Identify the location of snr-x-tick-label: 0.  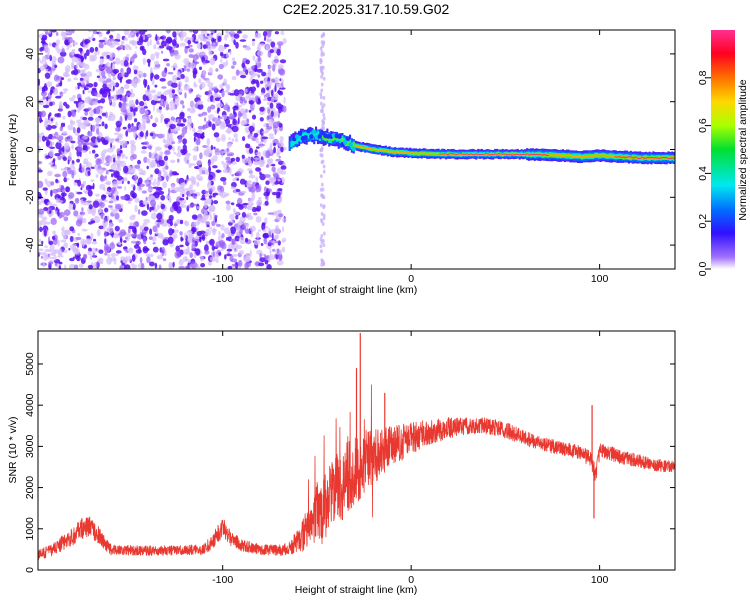
(411, 580).